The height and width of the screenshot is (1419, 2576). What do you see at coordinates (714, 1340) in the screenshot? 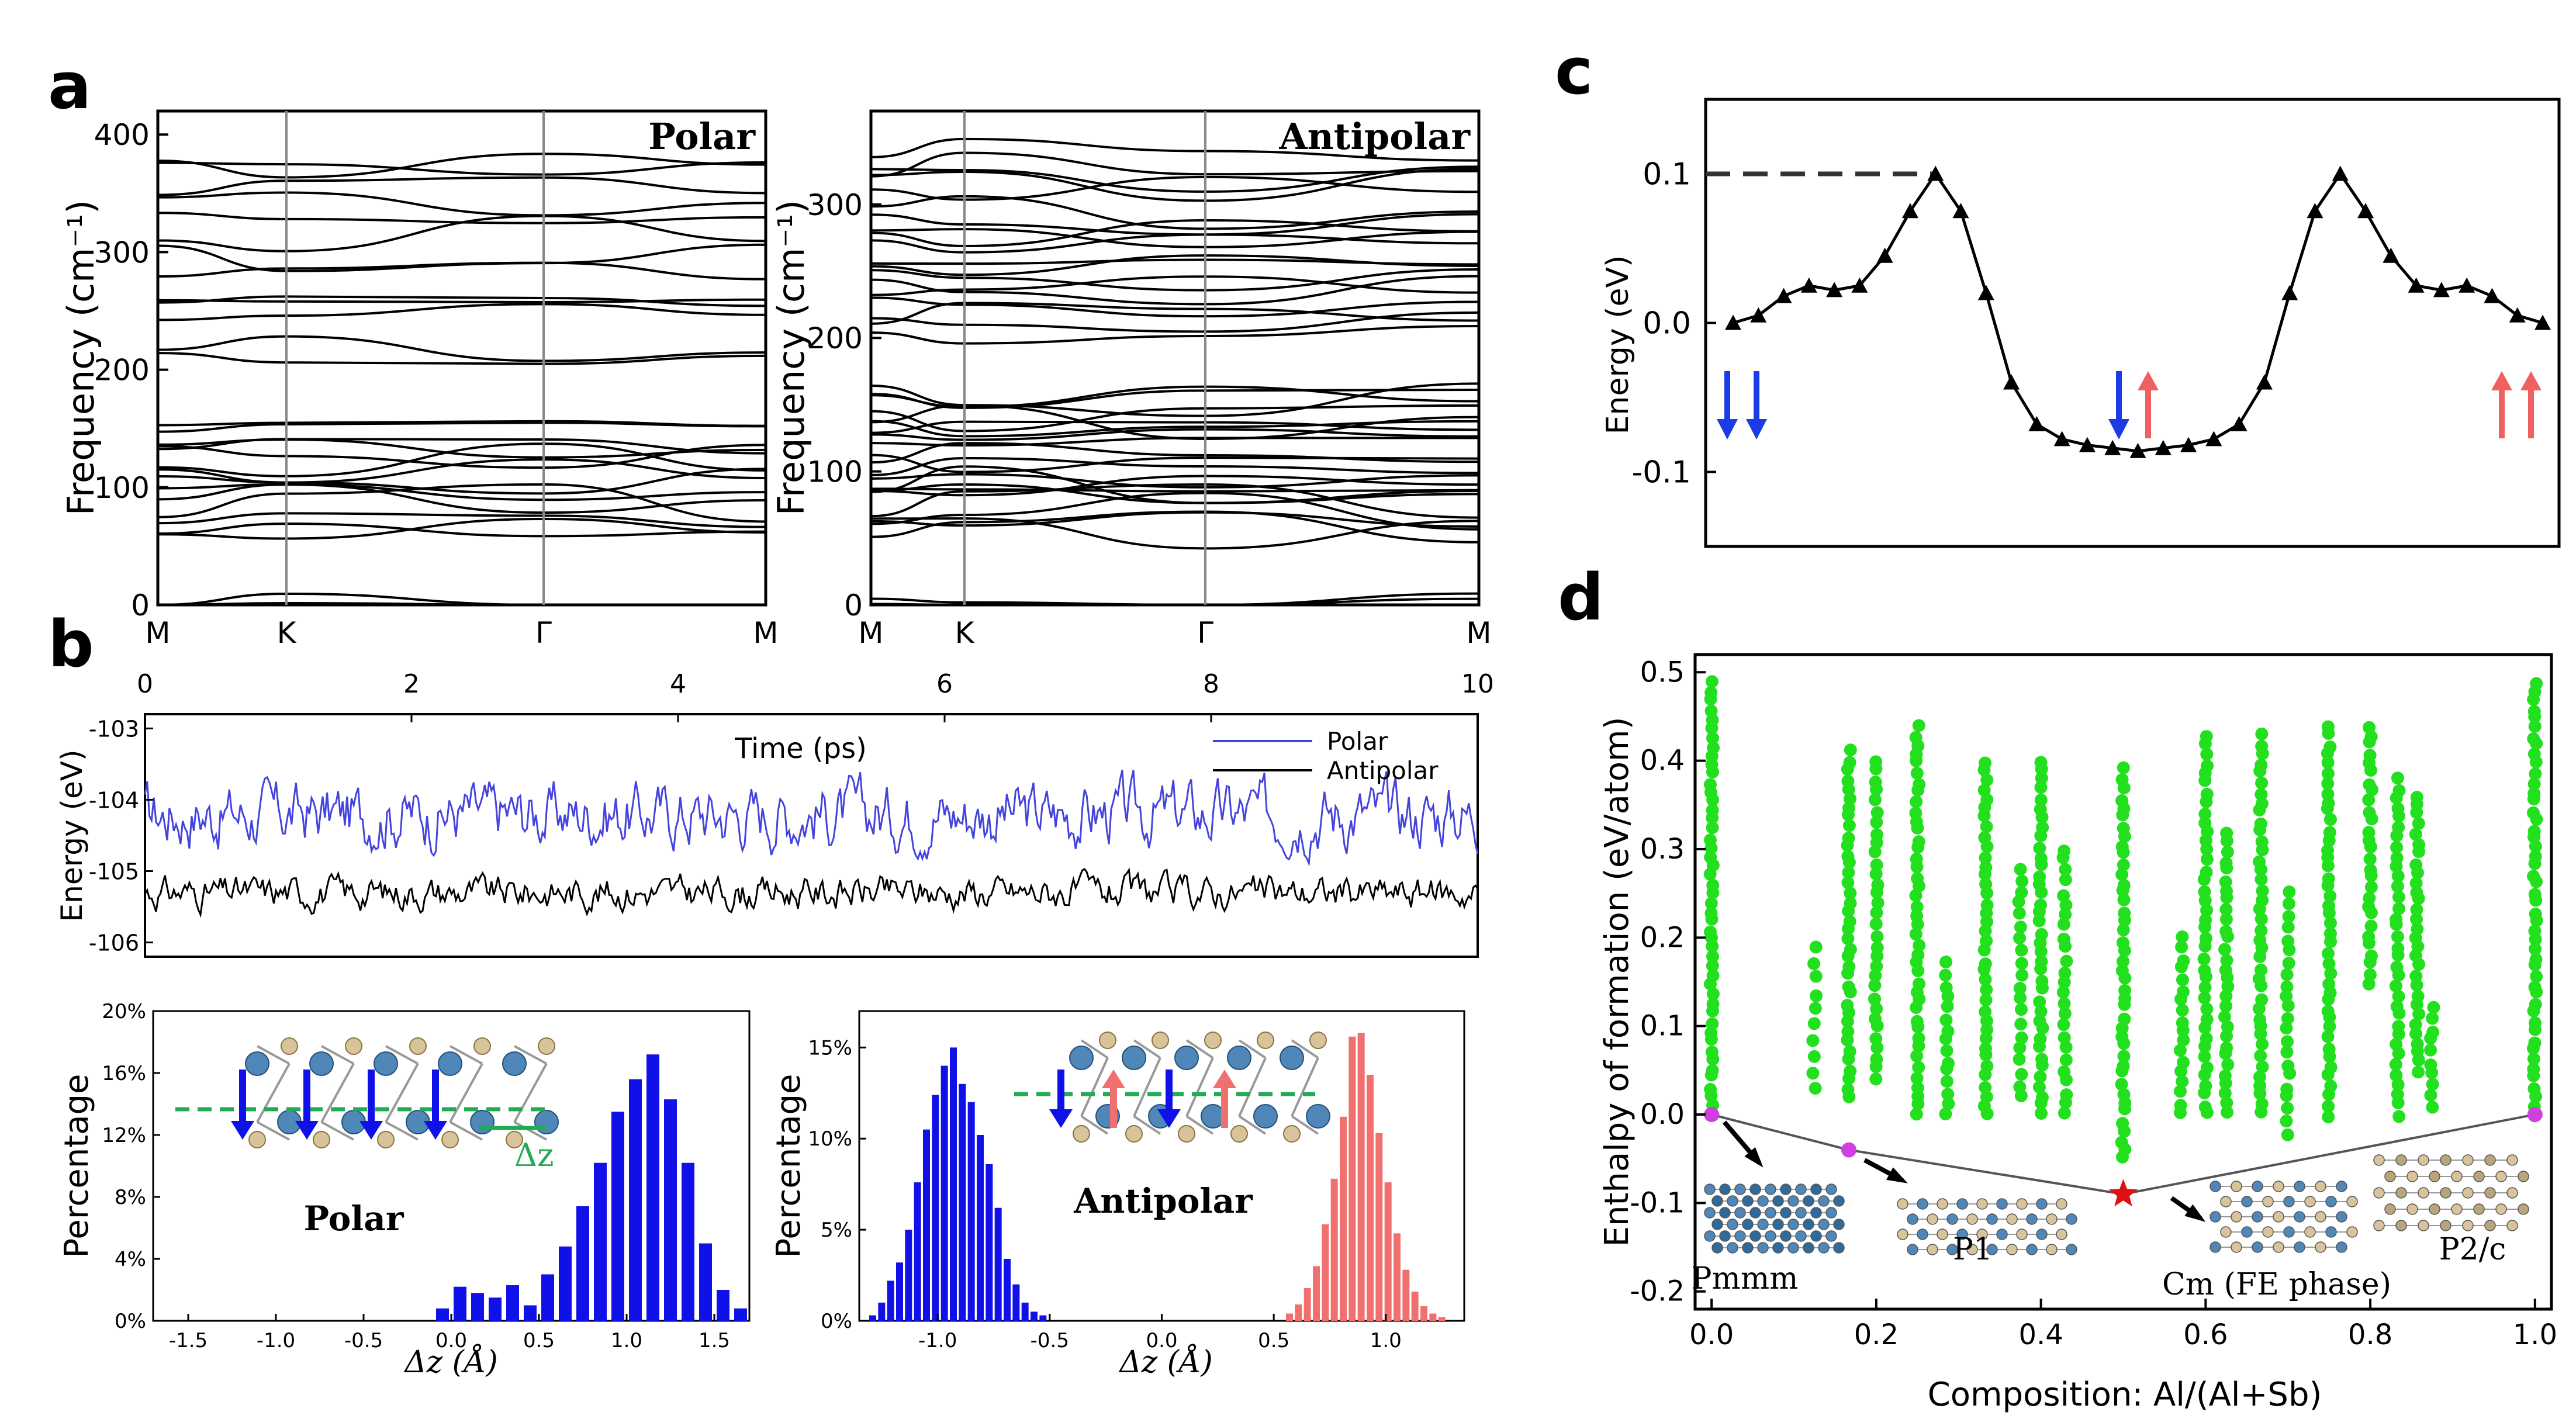
I see `x-tick-label: 1.5` at bounding box center [714, 1340].